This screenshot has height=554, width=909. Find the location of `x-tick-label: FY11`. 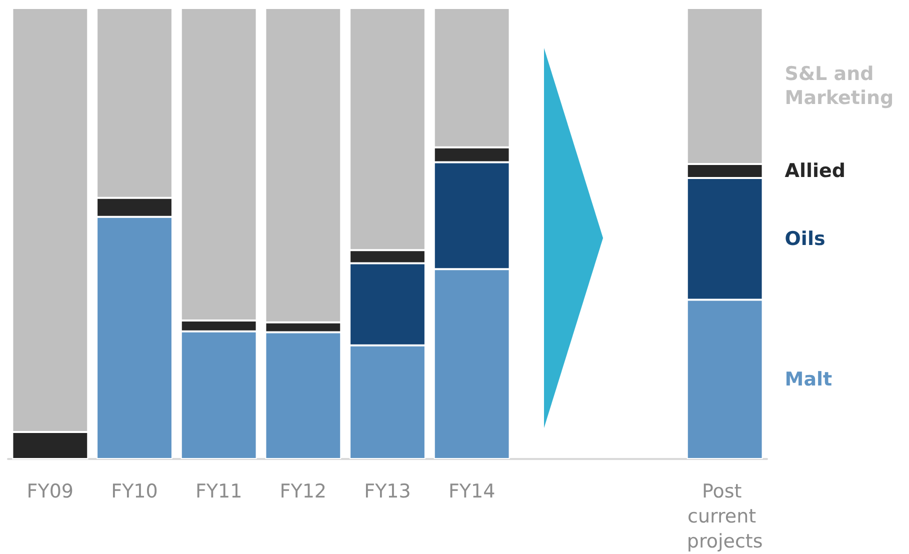

x-tick-label: FY11 is located at coordinates (218, 491).